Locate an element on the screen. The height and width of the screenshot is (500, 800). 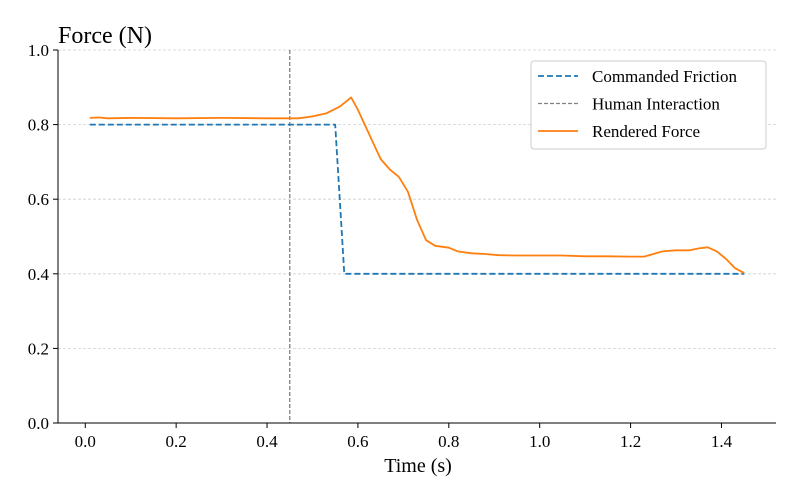
y-tick-label: 0.2 is located at coordinates (38, 348).